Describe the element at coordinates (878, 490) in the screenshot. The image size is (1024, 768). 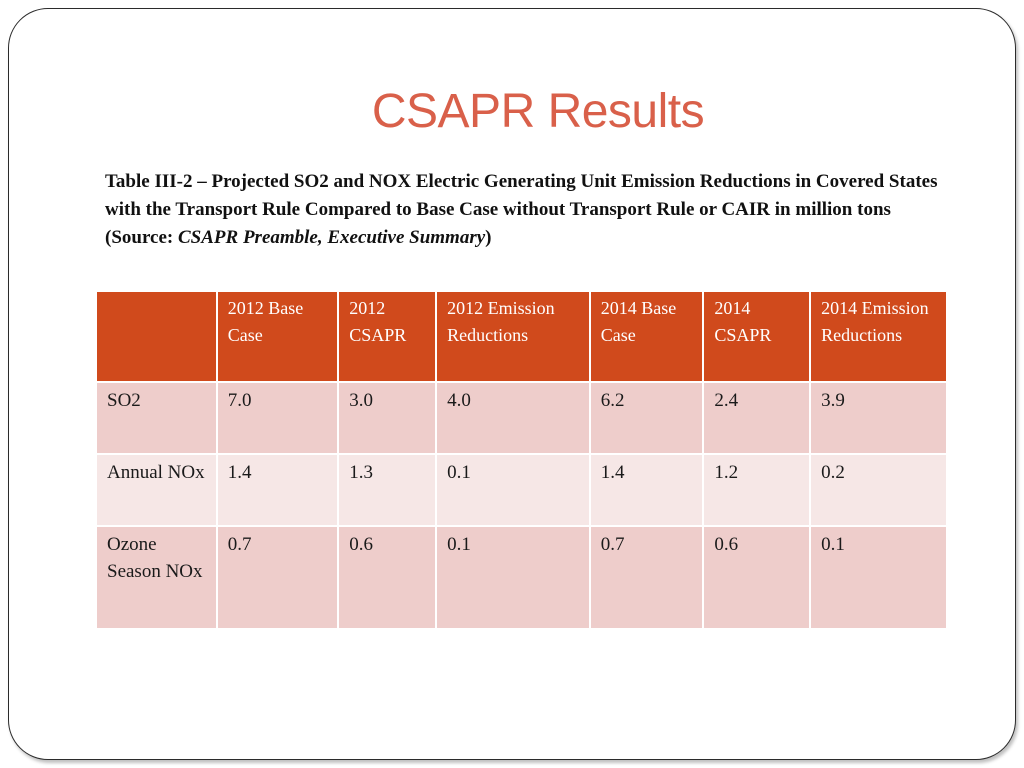
I see `table-cell: 0.2` at that location.